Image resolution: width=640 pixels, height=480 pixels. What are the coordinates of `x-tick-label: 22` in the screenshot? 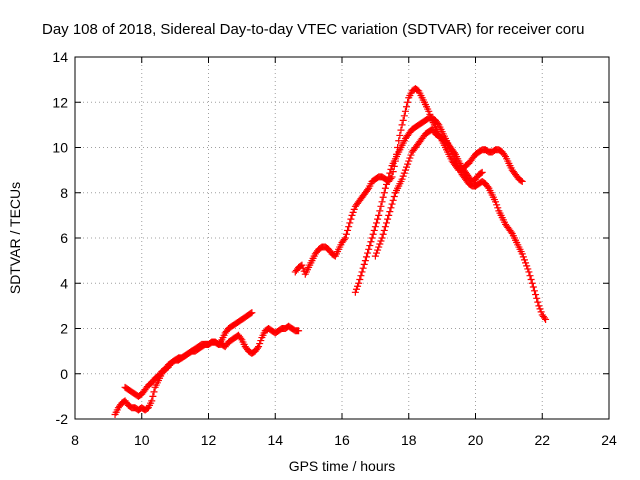 It's located at (542, 440).